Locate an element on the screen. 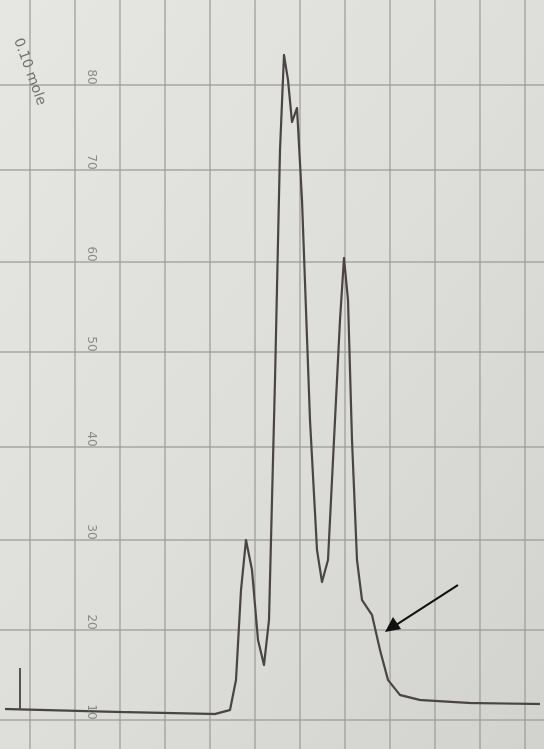 The image size is (544, 749). scale-label: 70 is located at coordinates (92, 161).